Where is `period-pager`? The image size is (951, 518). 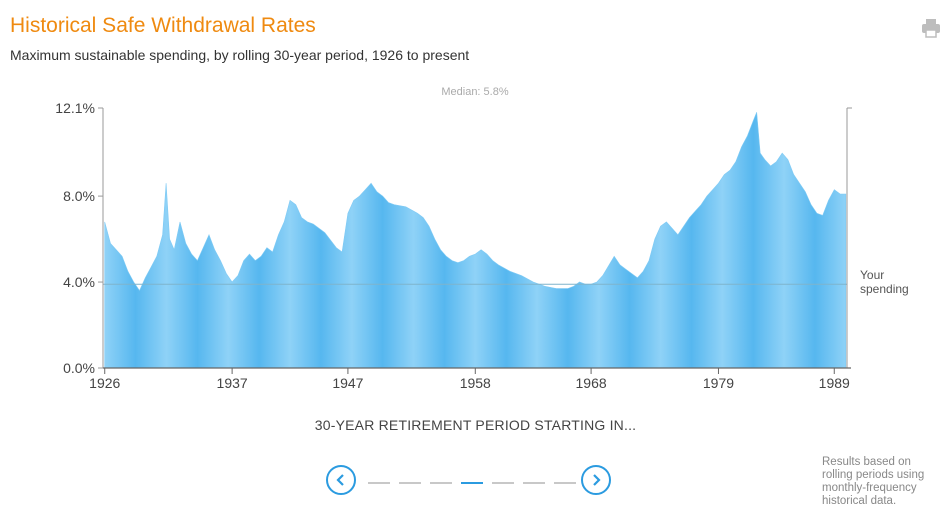
period-pager is located at coordinates (471, 482).